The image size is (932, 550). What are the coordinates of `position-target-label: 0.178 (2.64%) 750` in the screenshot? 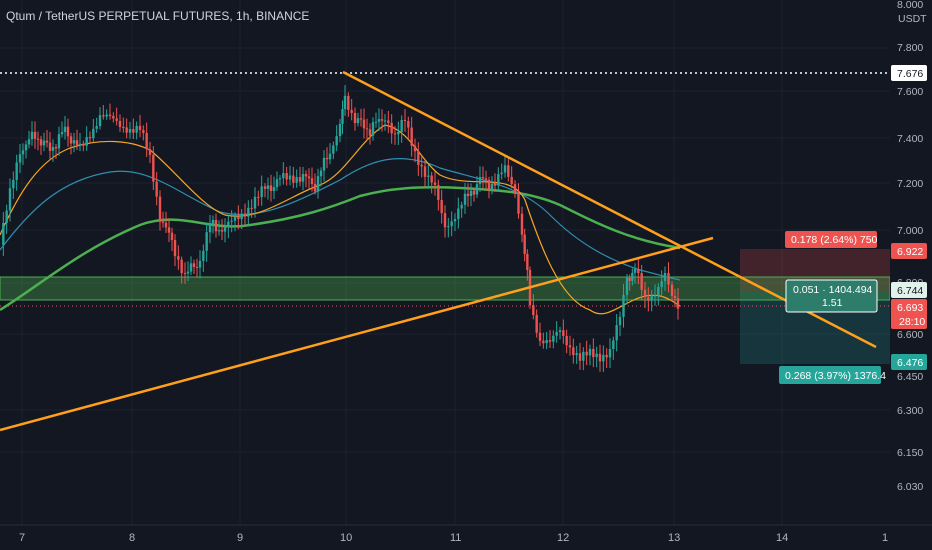 It's located at (831, 239).